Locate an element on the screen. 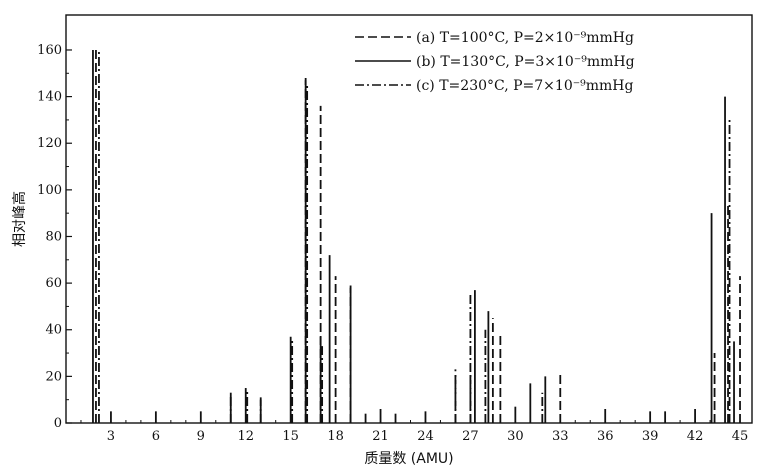 Image resolution: width=758 pixels, height=469 pixels. y-axis-title: 相对峰高 is located at coordinates (19, 219).